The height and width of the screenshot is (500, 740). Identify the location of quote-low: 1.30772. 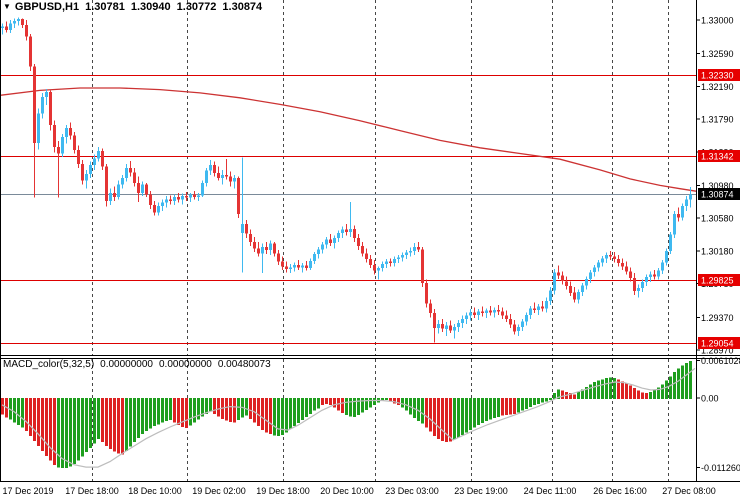
(196, 7).